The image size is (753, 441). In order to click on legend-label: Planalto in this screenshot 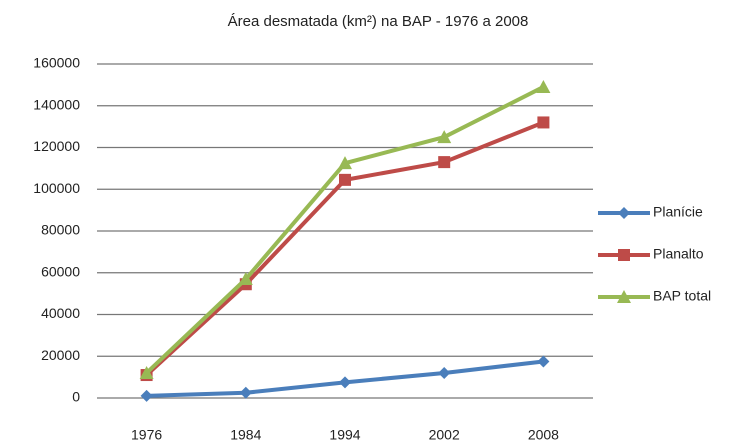, I will do `click(678, 254)`.